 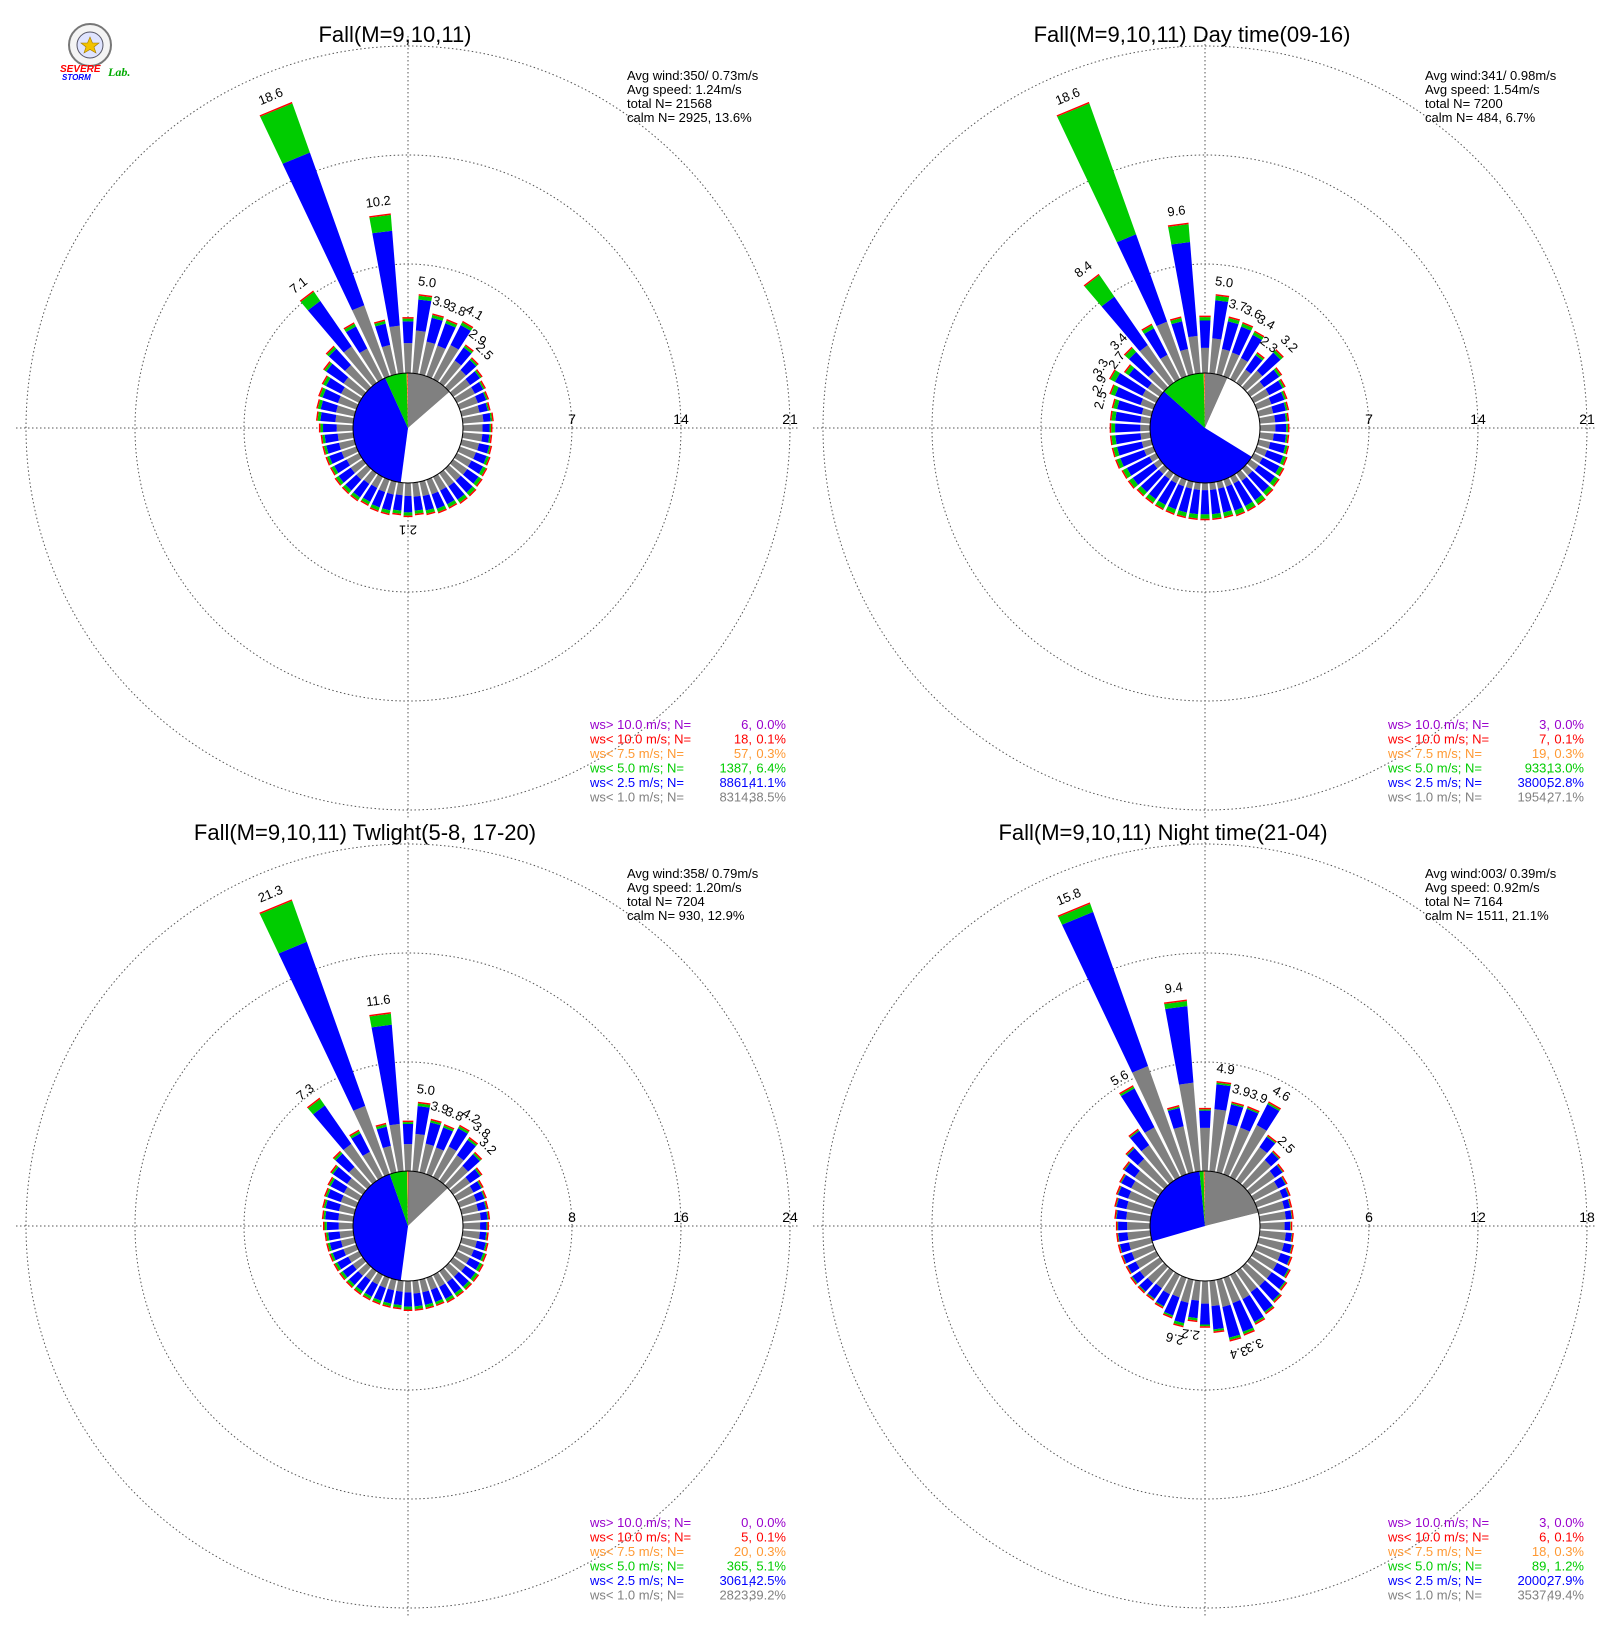 What do you see at coordinates (457, 309) in the screenshot?
I see `petal-value-label: 3.8` at bounding box center [457, 309].